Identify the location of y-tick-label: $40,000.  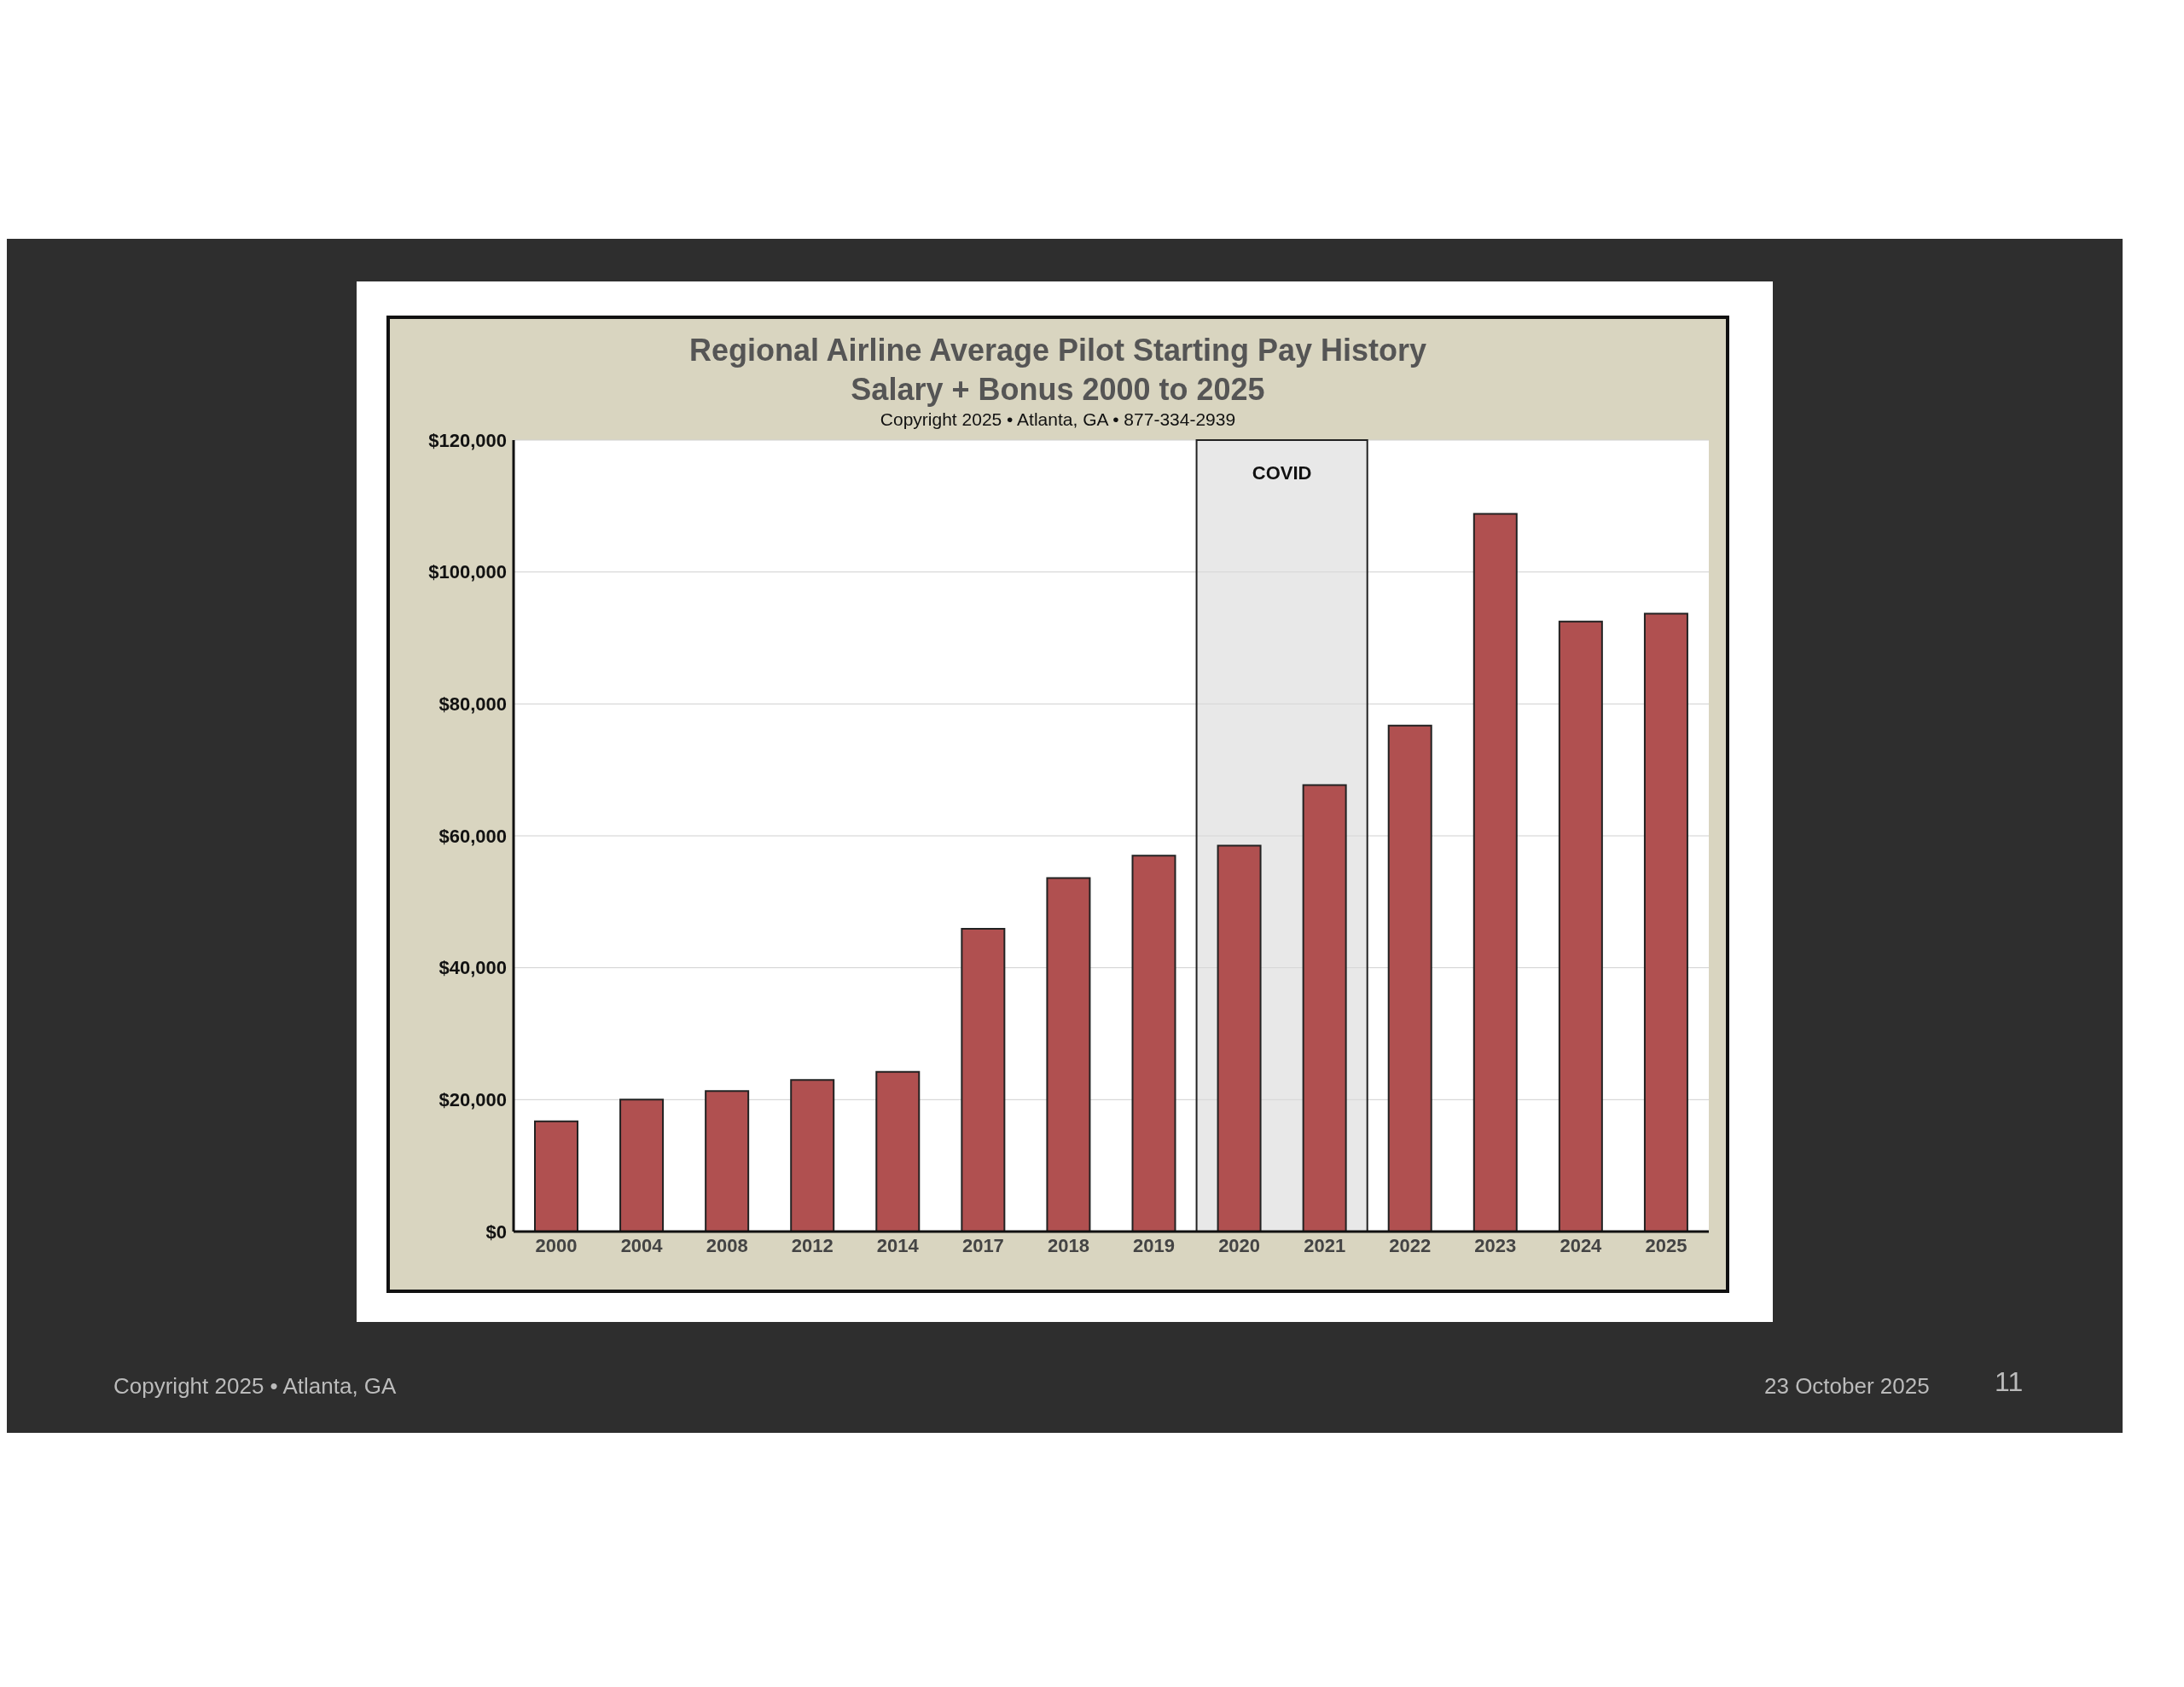
(473, 968).